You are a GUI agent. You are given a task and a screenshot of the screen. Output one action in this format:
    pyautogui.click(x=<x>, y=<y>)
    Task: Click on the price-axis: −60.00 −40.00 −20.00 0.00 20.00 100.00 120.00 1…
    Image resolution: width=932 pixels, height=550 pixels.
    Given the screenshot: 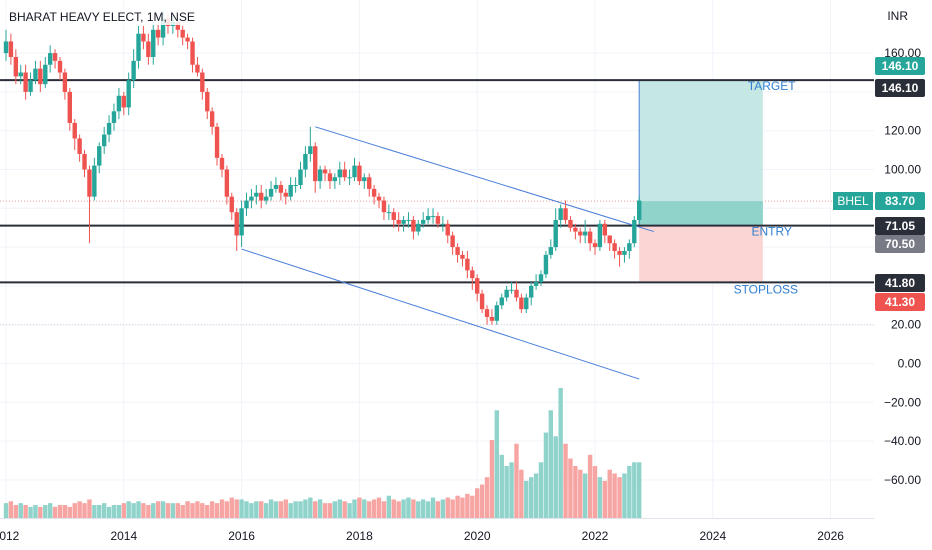 What is the action you would take?
    pyautogui.click(x=903, y=259)
    